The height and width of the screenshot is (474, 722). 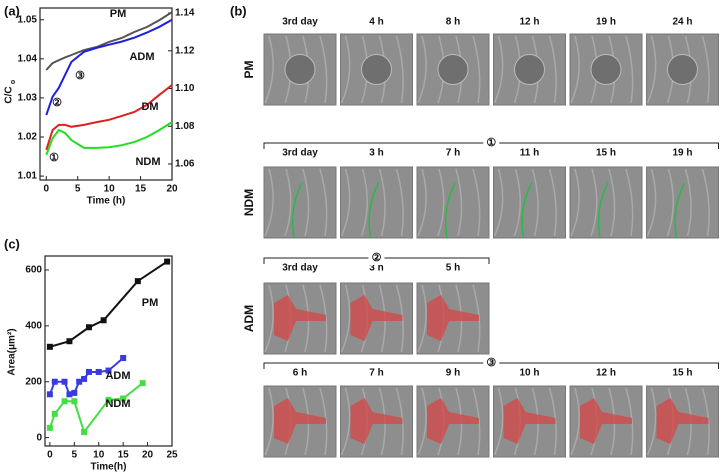 I want to click on y-axis-label: Area(μm²), so click(x=12, y=351).